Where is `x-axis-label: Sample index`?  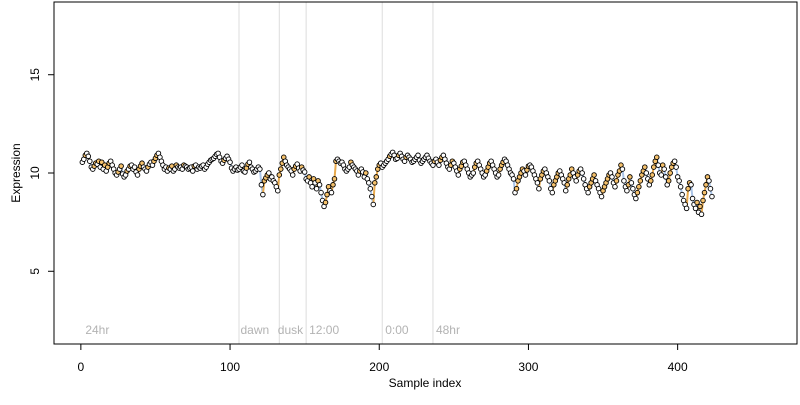
x-axis-label: Sample index is located at coordinates (425, 383).